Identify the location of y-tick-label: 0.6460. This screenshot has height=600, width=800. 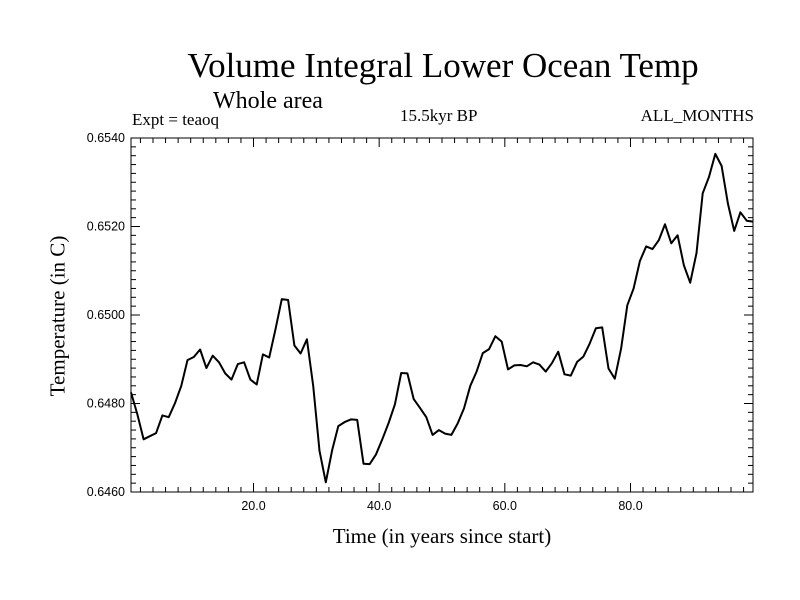
(106, 492).